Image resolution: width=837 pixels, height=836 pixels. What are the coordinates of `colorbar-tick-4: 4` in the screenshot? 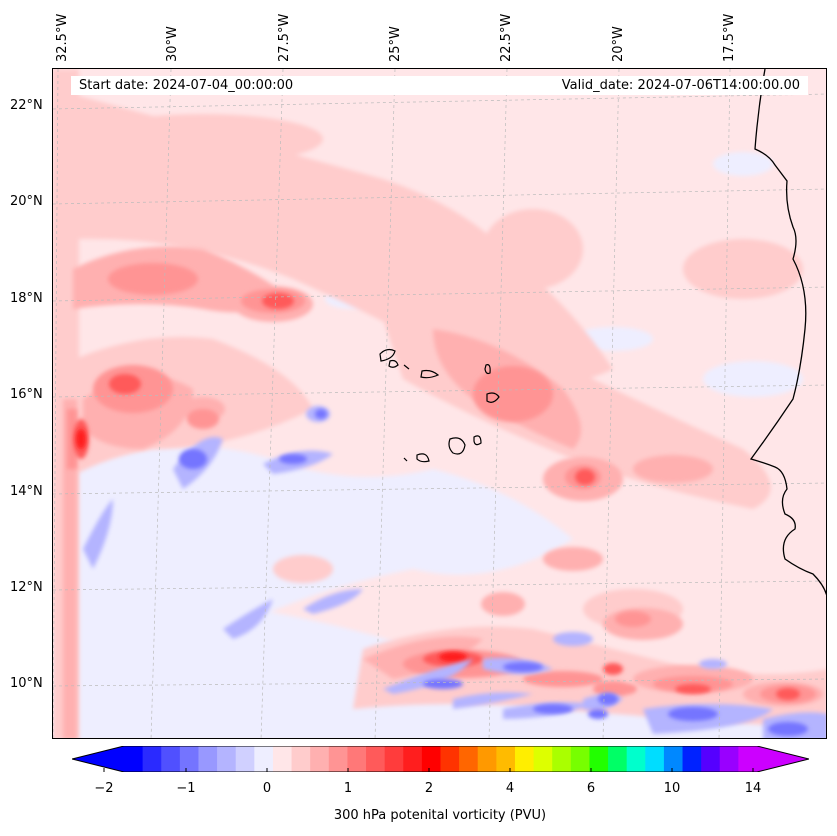 It's located at (510, 788).